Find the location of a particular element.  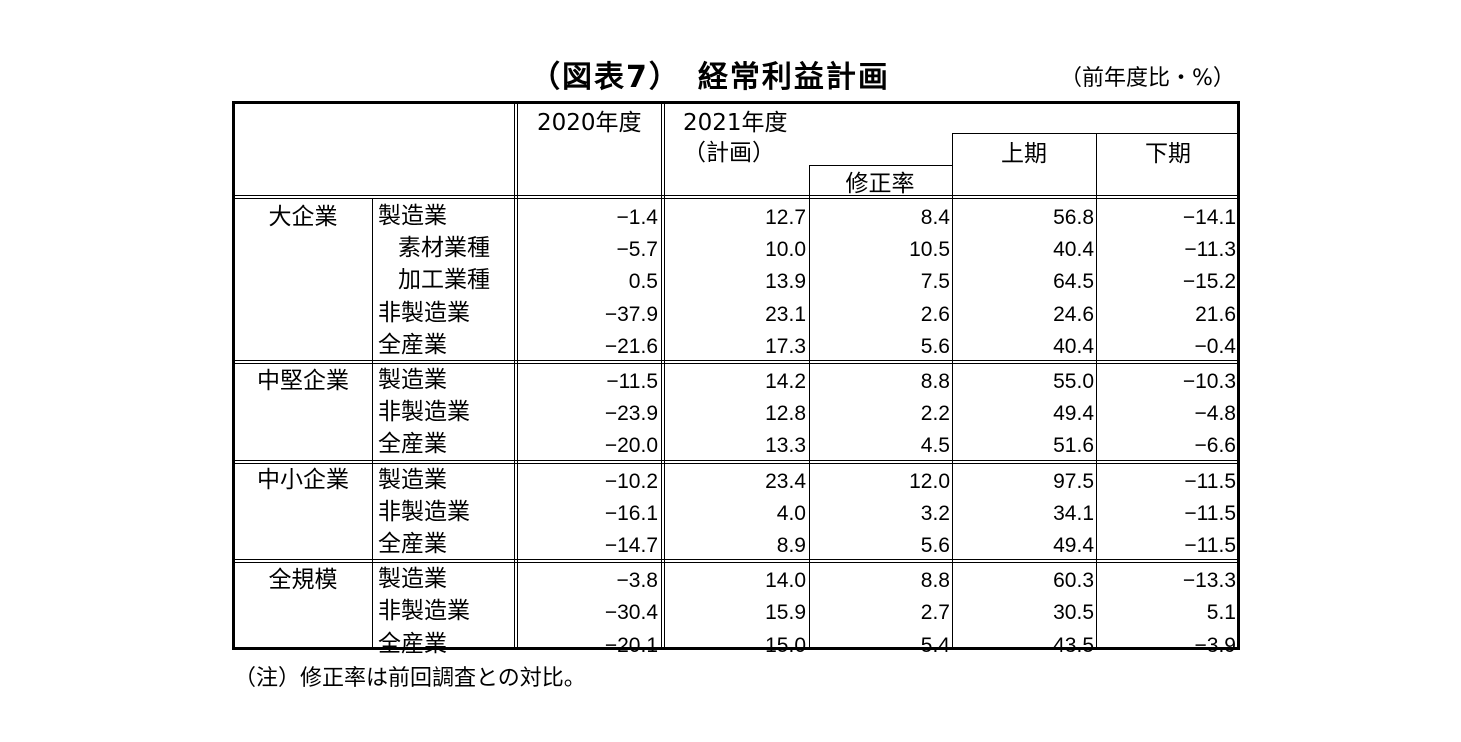

cell-value: 4.5 is located at coordinates (935, 446).